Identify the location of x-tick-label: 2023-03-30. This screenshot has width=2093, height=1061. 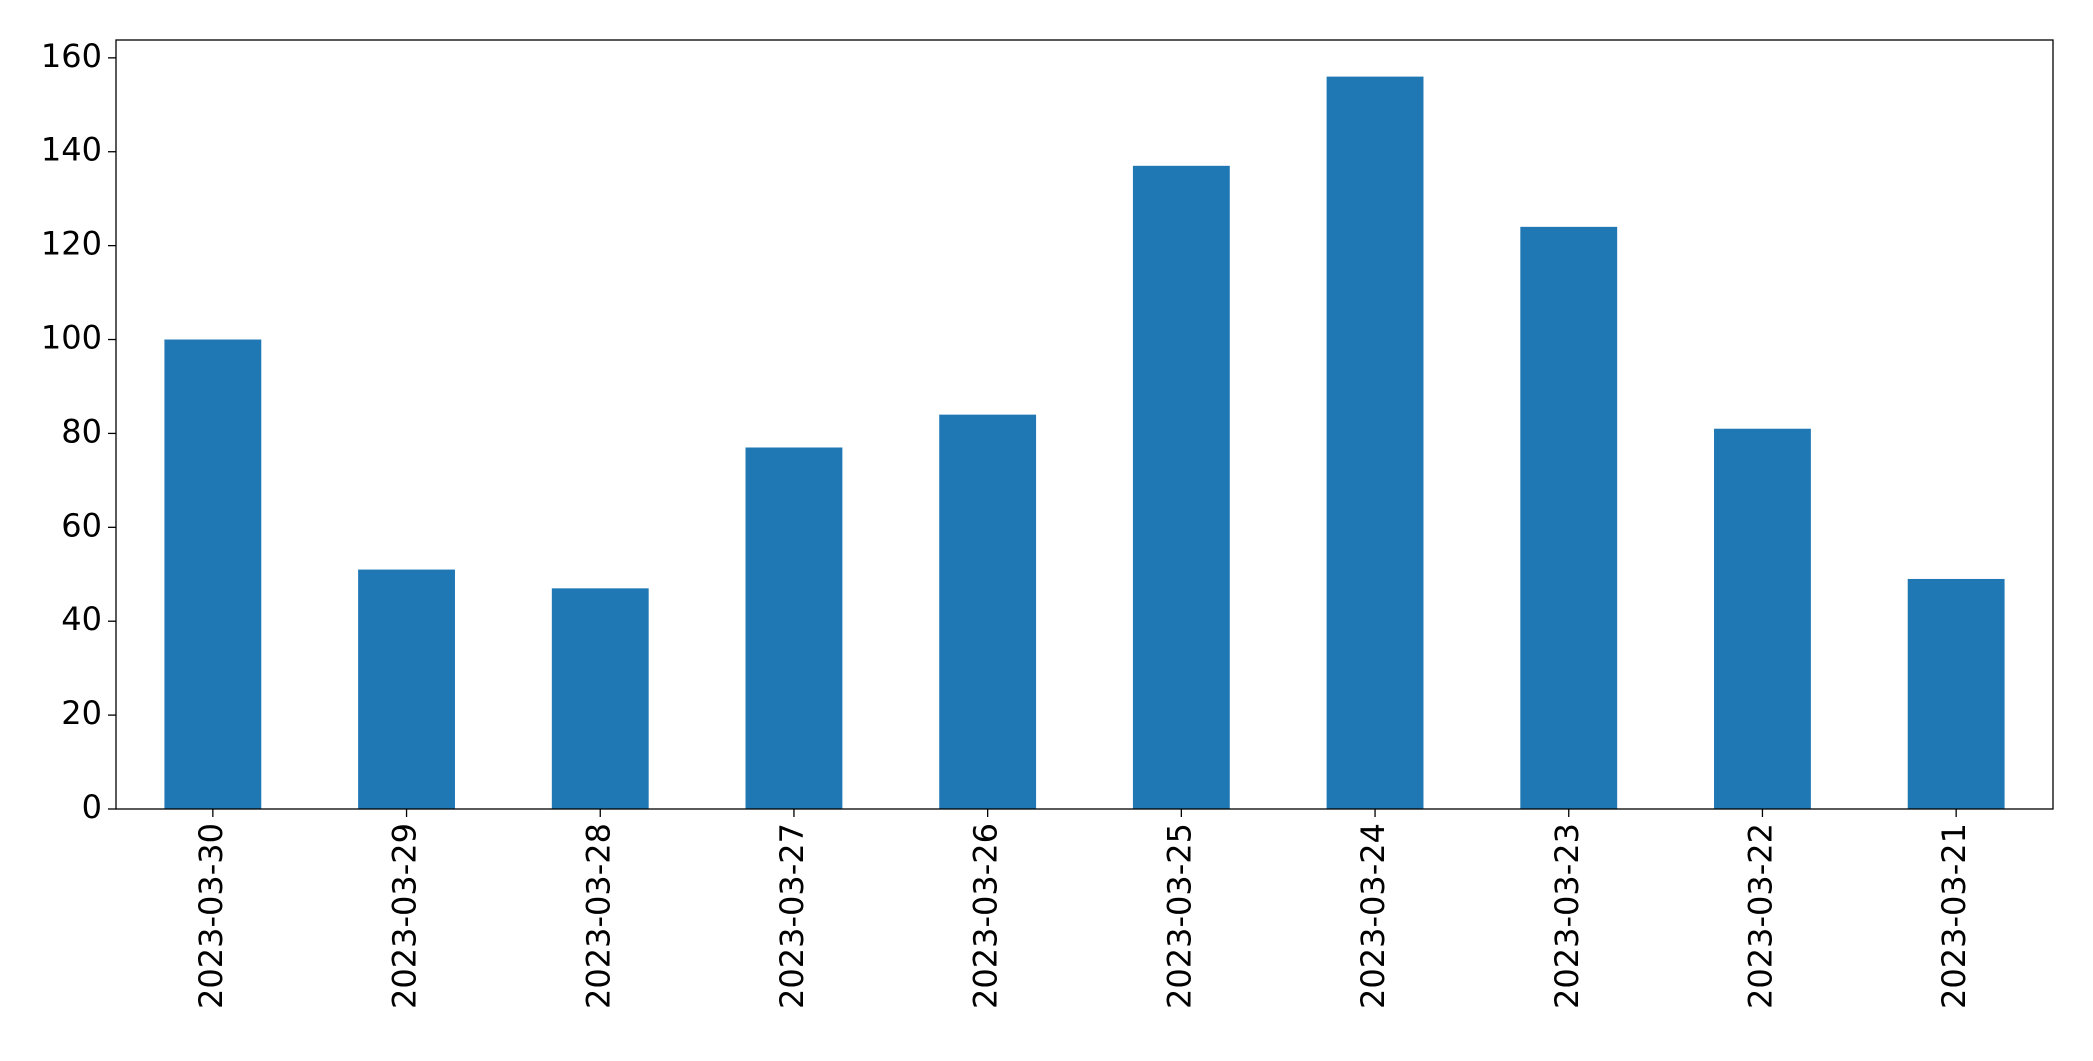
(211, 916).